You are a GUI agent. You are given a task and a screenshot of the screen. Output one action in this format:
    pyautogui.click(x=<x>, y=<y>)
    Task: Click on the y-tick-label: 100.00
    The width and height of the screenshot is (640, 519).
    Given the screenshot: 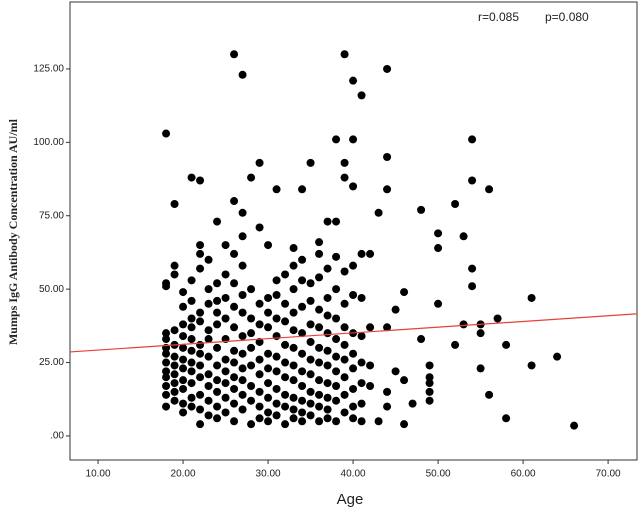 What is the action you would take?
    pyautogui.click(x=48, y=142)
    